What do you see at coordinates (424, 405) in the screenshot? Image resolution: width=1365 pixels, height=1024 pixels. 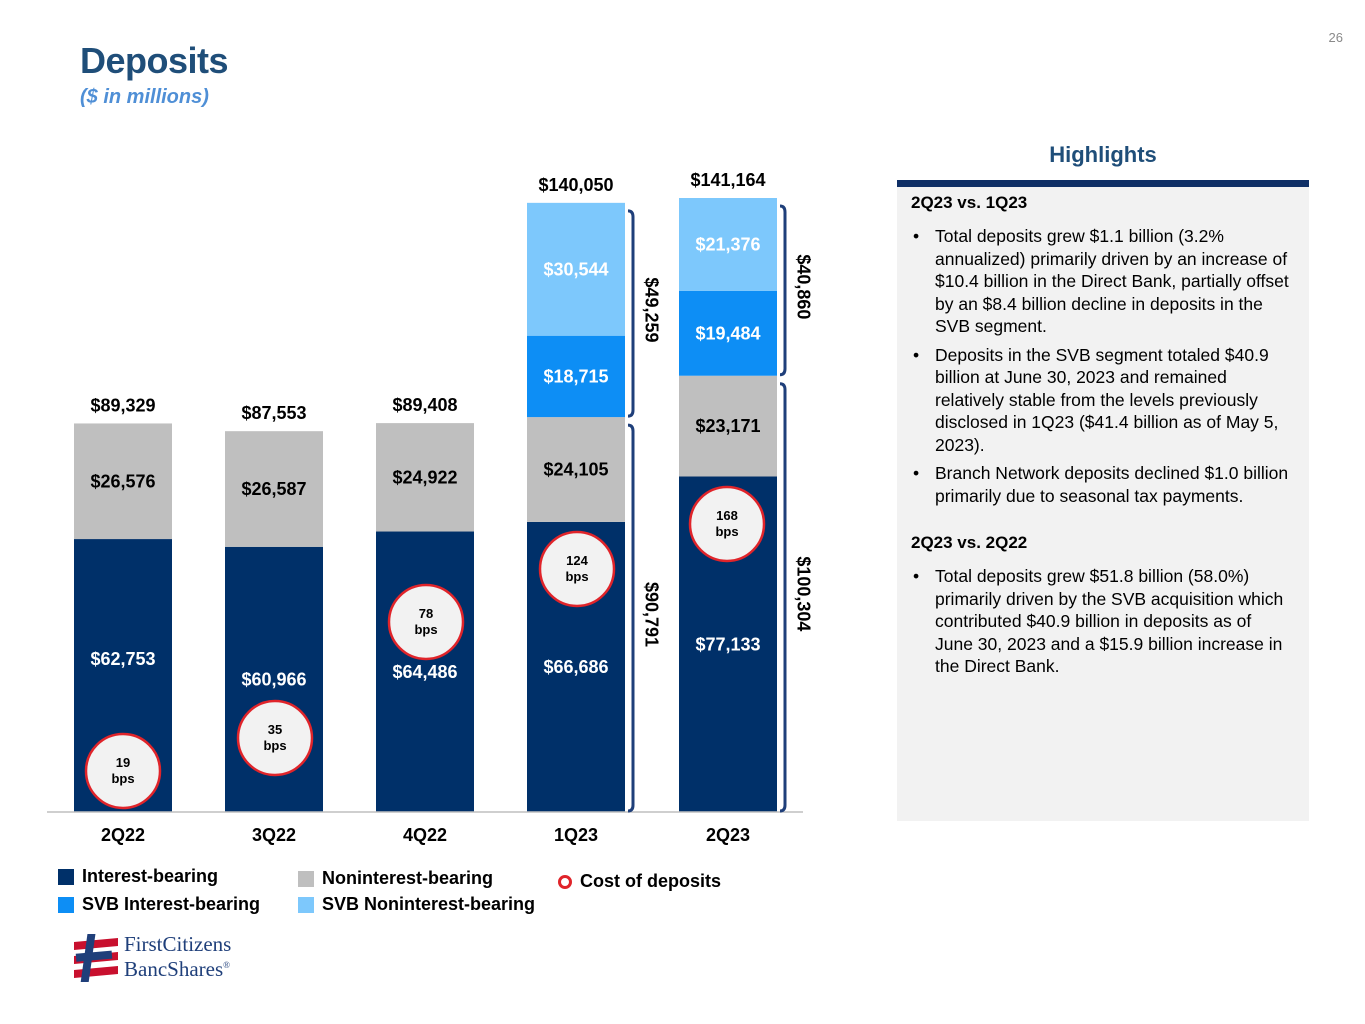 I see `bar-total-label: $89,408` at bounding box center [424, 405].